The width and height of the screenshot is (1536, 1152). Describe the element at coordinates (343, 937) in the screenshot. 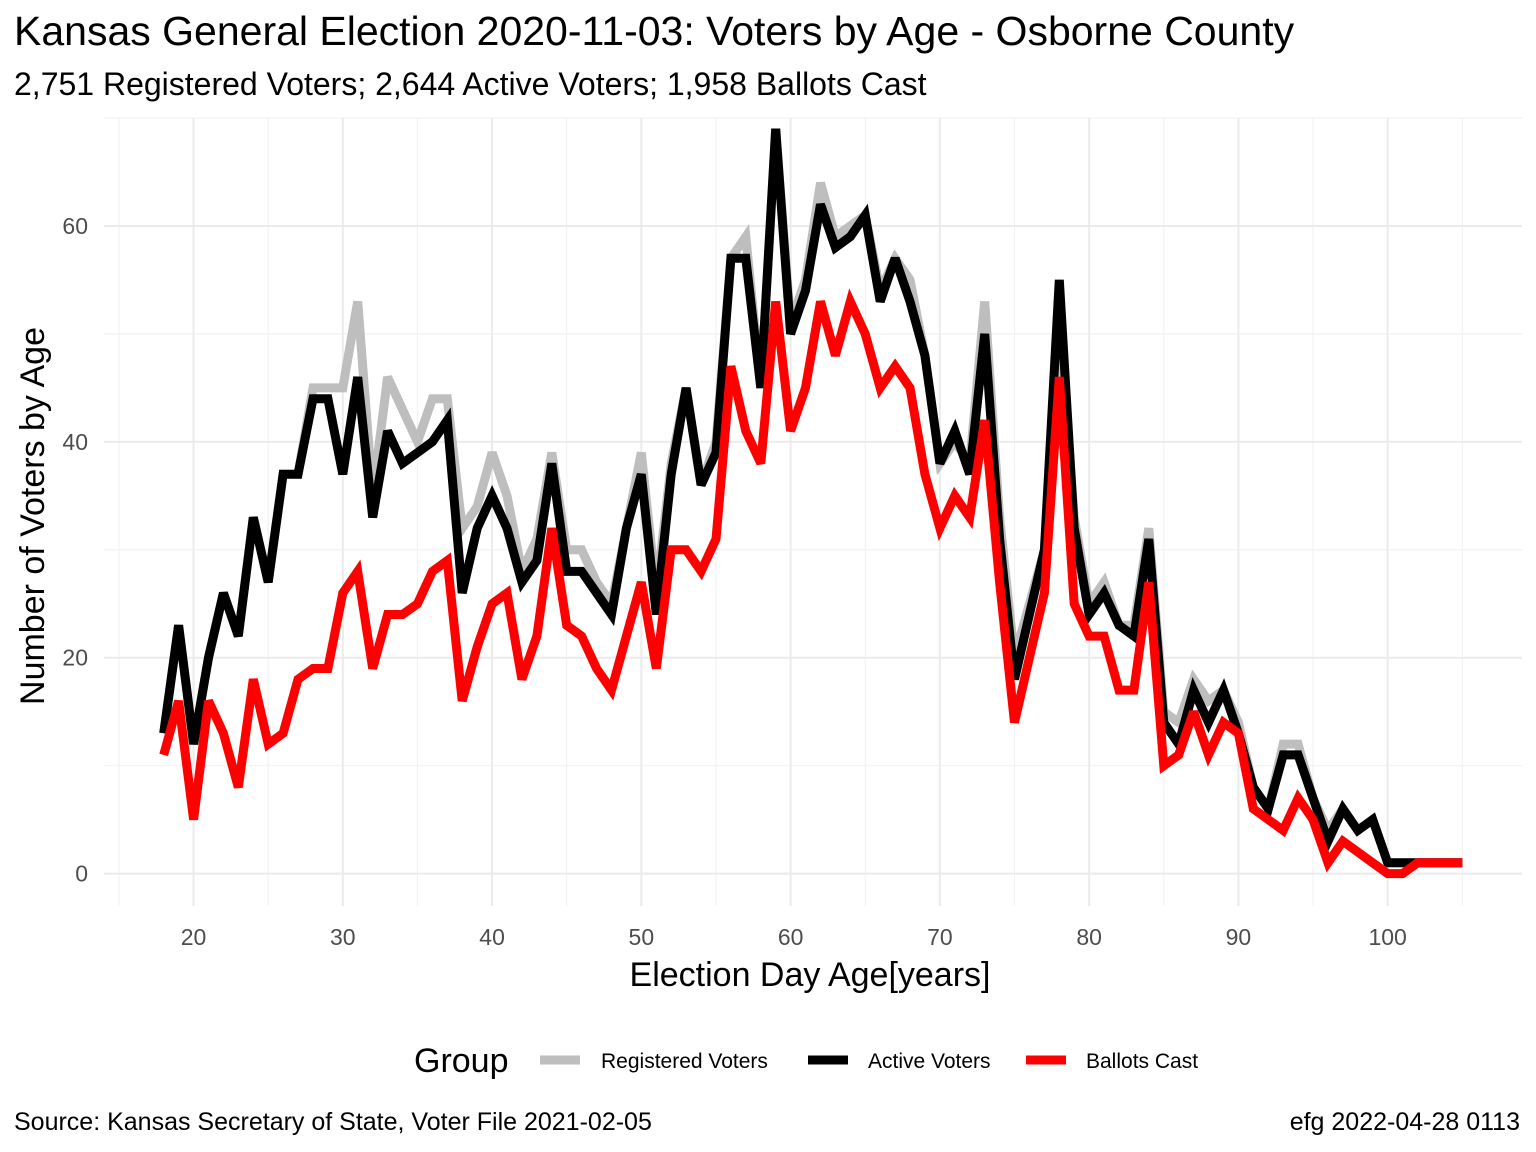

I see `x-tick-label: 30` at that location.